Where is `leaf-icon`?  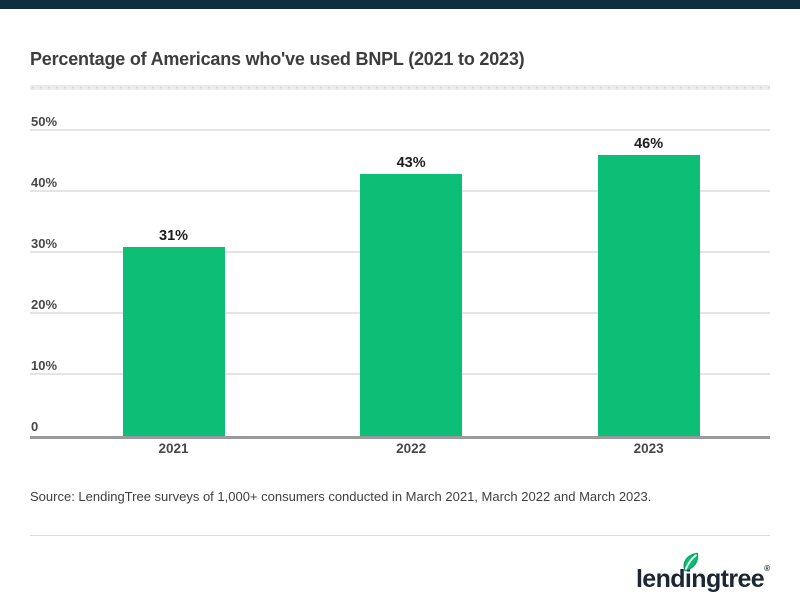
leaf-icon is located at coordinates (690, 564).